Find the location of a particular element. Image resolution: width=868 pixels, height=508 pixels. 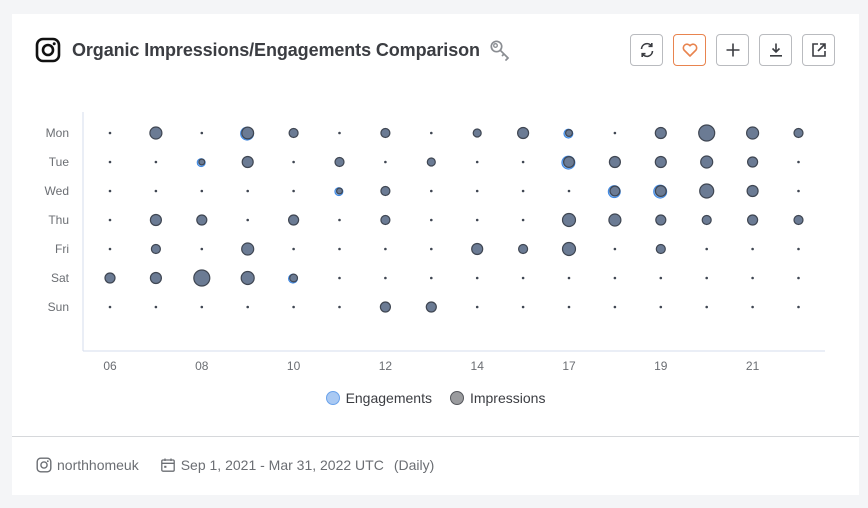

open-external-button is located at coordinates (818, 50).